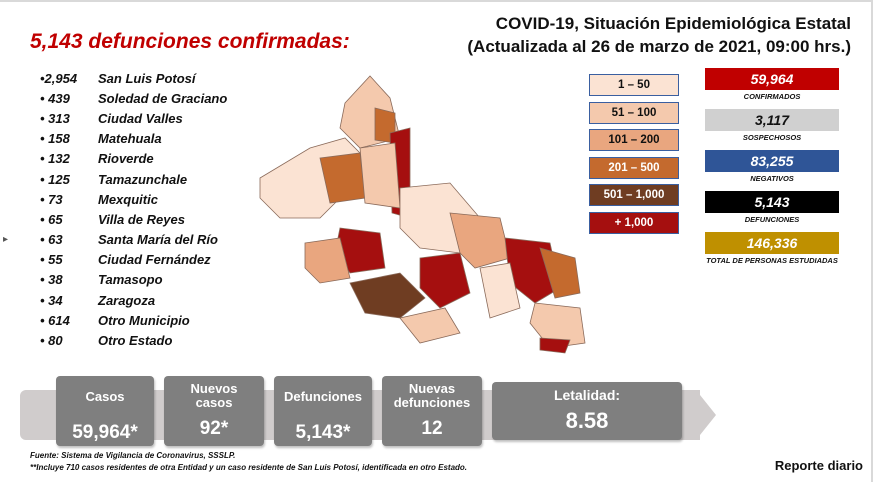  I want to click on stat-label: NEGATIVOS, so click(772, 178).